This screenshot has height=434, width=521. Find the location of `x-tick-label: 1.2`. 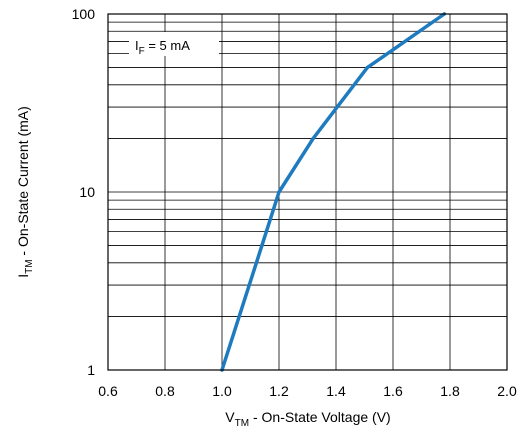

x-tick-label: 1.2 is located at coordinates (279, 391).